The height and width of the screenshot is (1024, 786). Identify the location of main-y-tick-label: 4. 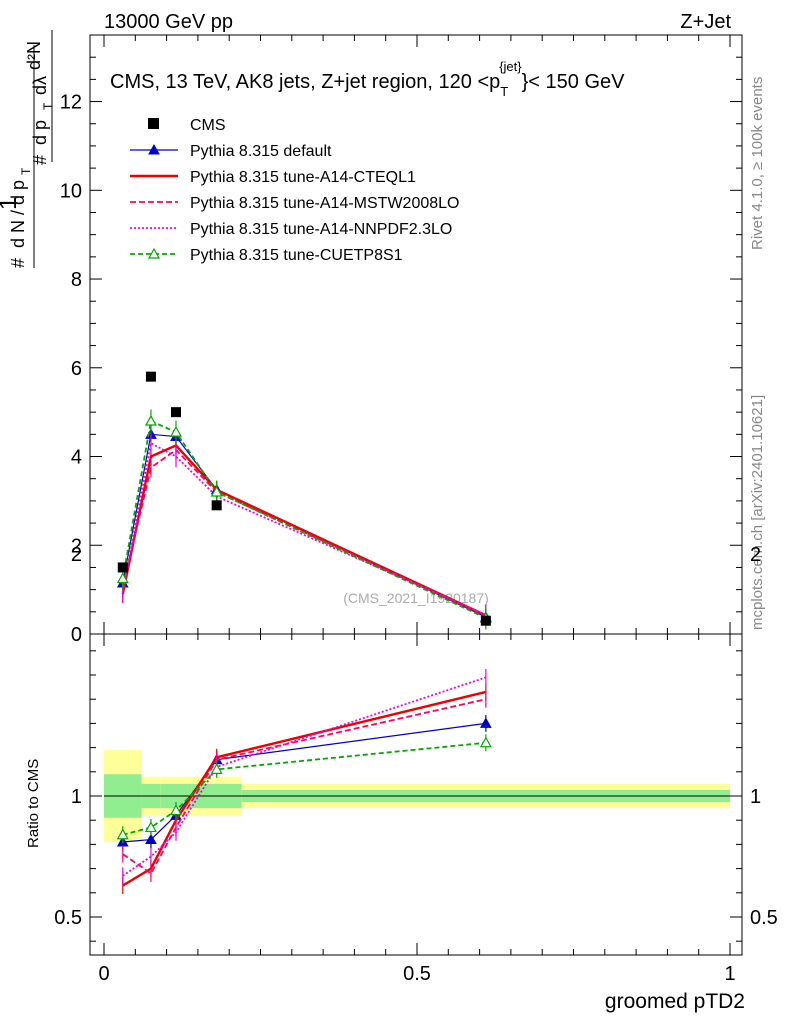
(76, 458).